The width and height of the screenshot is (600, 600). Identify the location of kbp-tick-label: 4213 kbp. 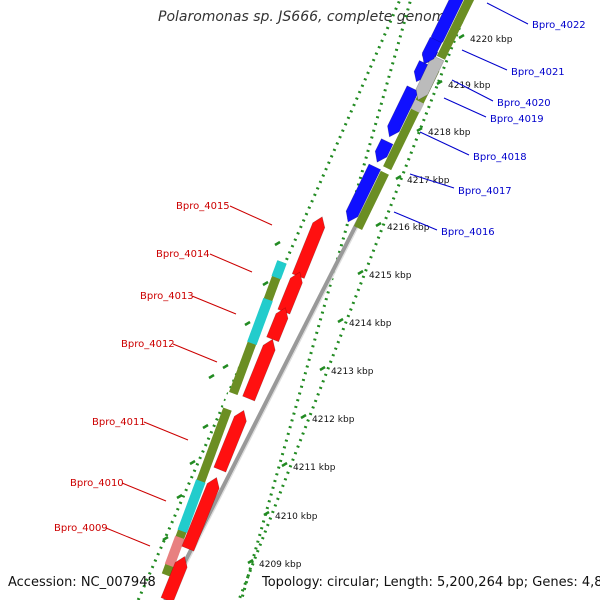
(352, 372).